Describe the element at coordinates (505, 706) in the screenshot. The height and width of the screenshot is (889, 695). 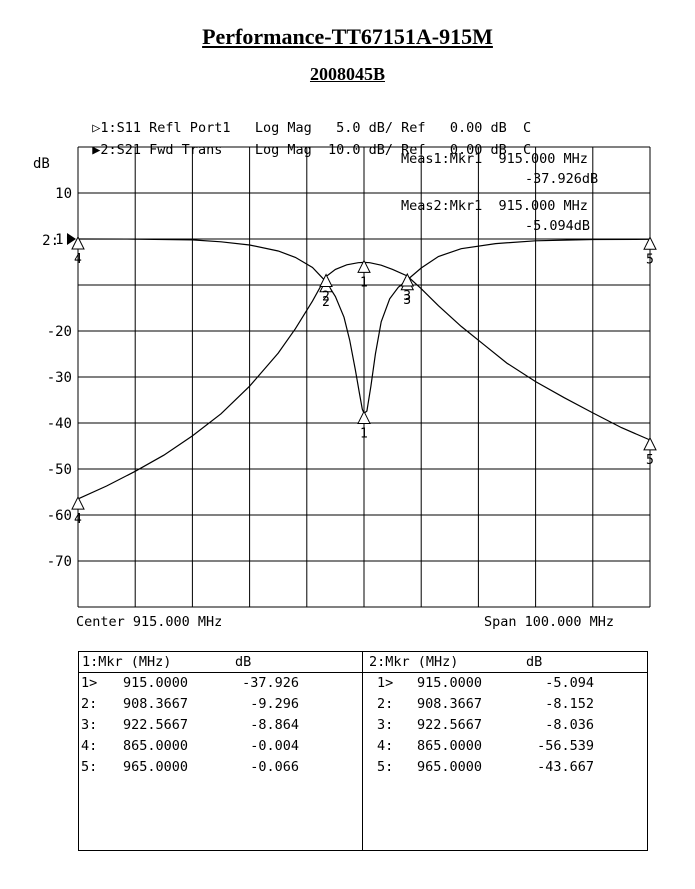
I see `table-row: 2: 908.3667 -8.152` at that location.